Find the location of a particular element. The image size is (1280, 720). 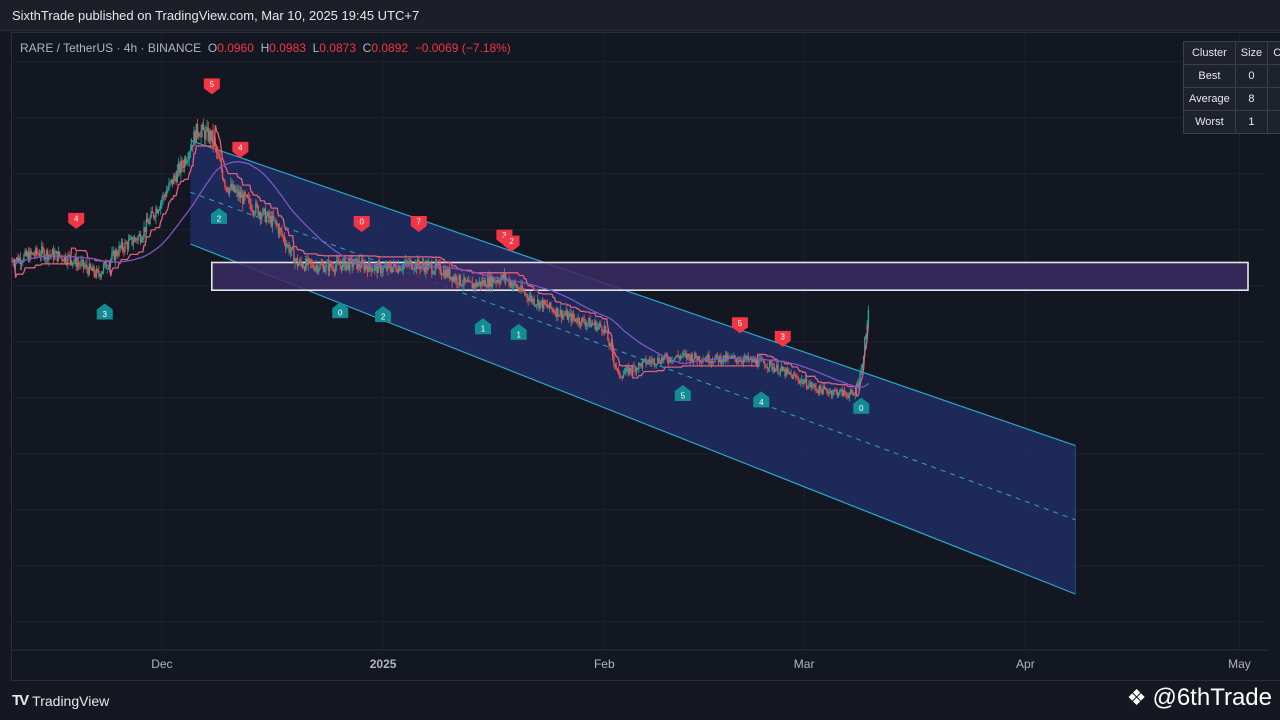

tradingview-logo: TV TradingView is located at coordinates (60, 700).